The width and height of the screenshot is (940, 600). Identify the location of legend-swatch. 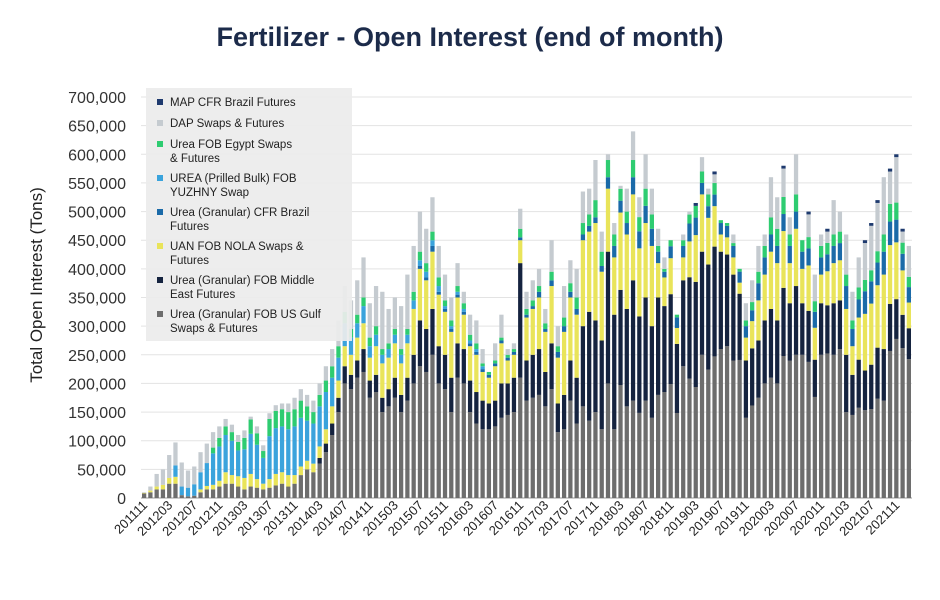
(160, 123).